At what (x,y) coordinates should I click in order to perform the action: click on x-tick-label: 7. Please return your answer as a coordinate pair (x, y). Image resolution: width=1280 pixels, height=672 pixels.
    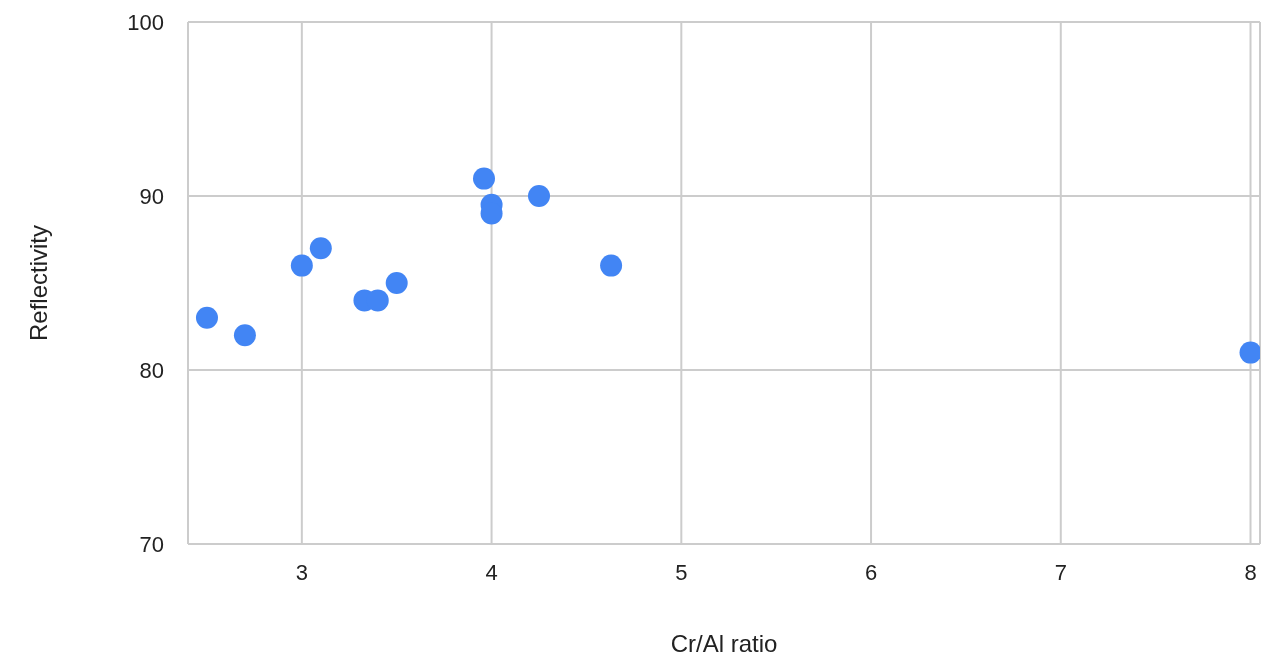
    Looking at the image, I should click on (1060, 572).